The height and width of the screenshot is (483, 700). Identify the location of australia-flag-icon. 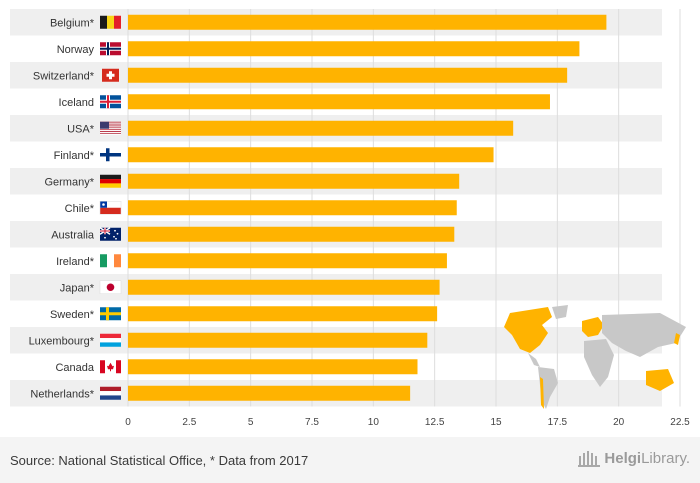
(110, 234).